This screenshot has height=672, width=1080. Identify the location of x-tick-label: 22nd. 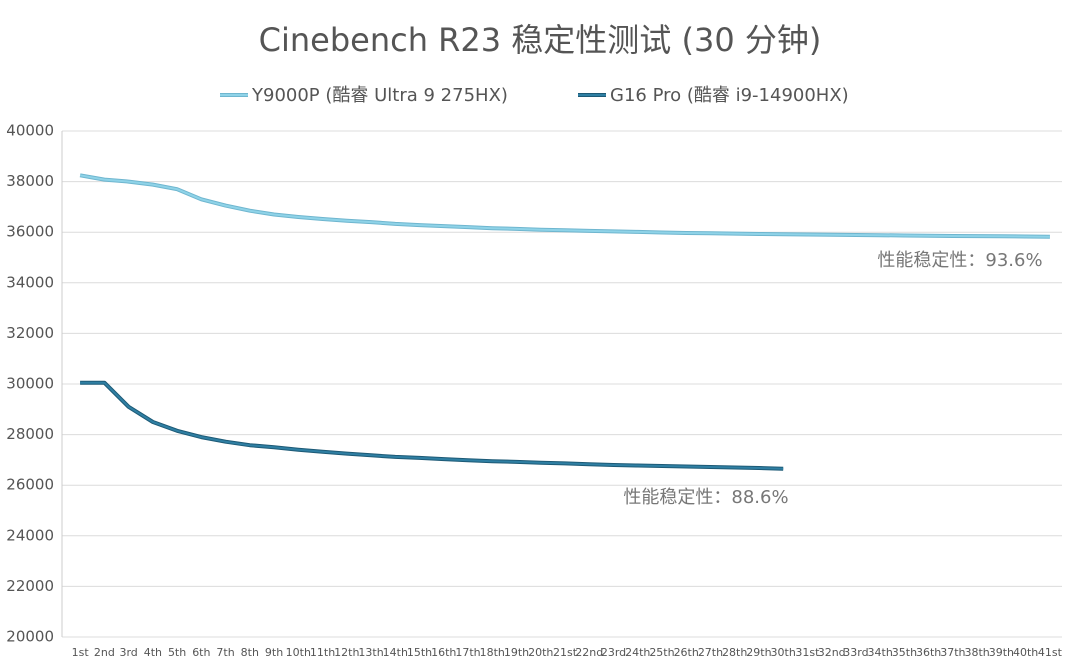
(589, 652).